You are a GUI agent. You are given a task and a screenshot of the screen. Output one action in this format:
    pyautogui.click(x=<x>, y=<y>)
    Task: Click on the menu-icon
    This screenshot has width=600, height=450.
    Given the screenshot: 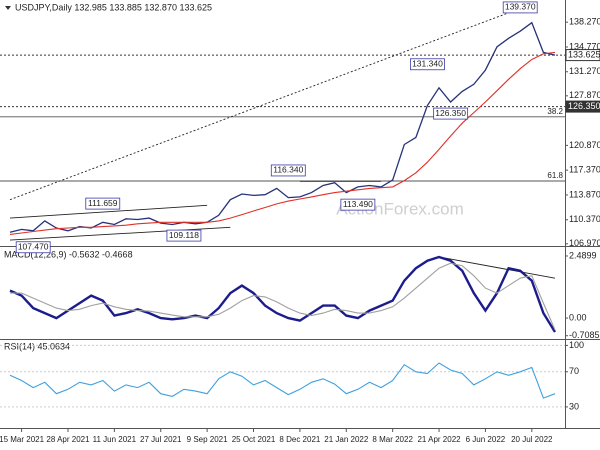 What is the action you would take?
    pyautogui.click(x=8, y=8)
    